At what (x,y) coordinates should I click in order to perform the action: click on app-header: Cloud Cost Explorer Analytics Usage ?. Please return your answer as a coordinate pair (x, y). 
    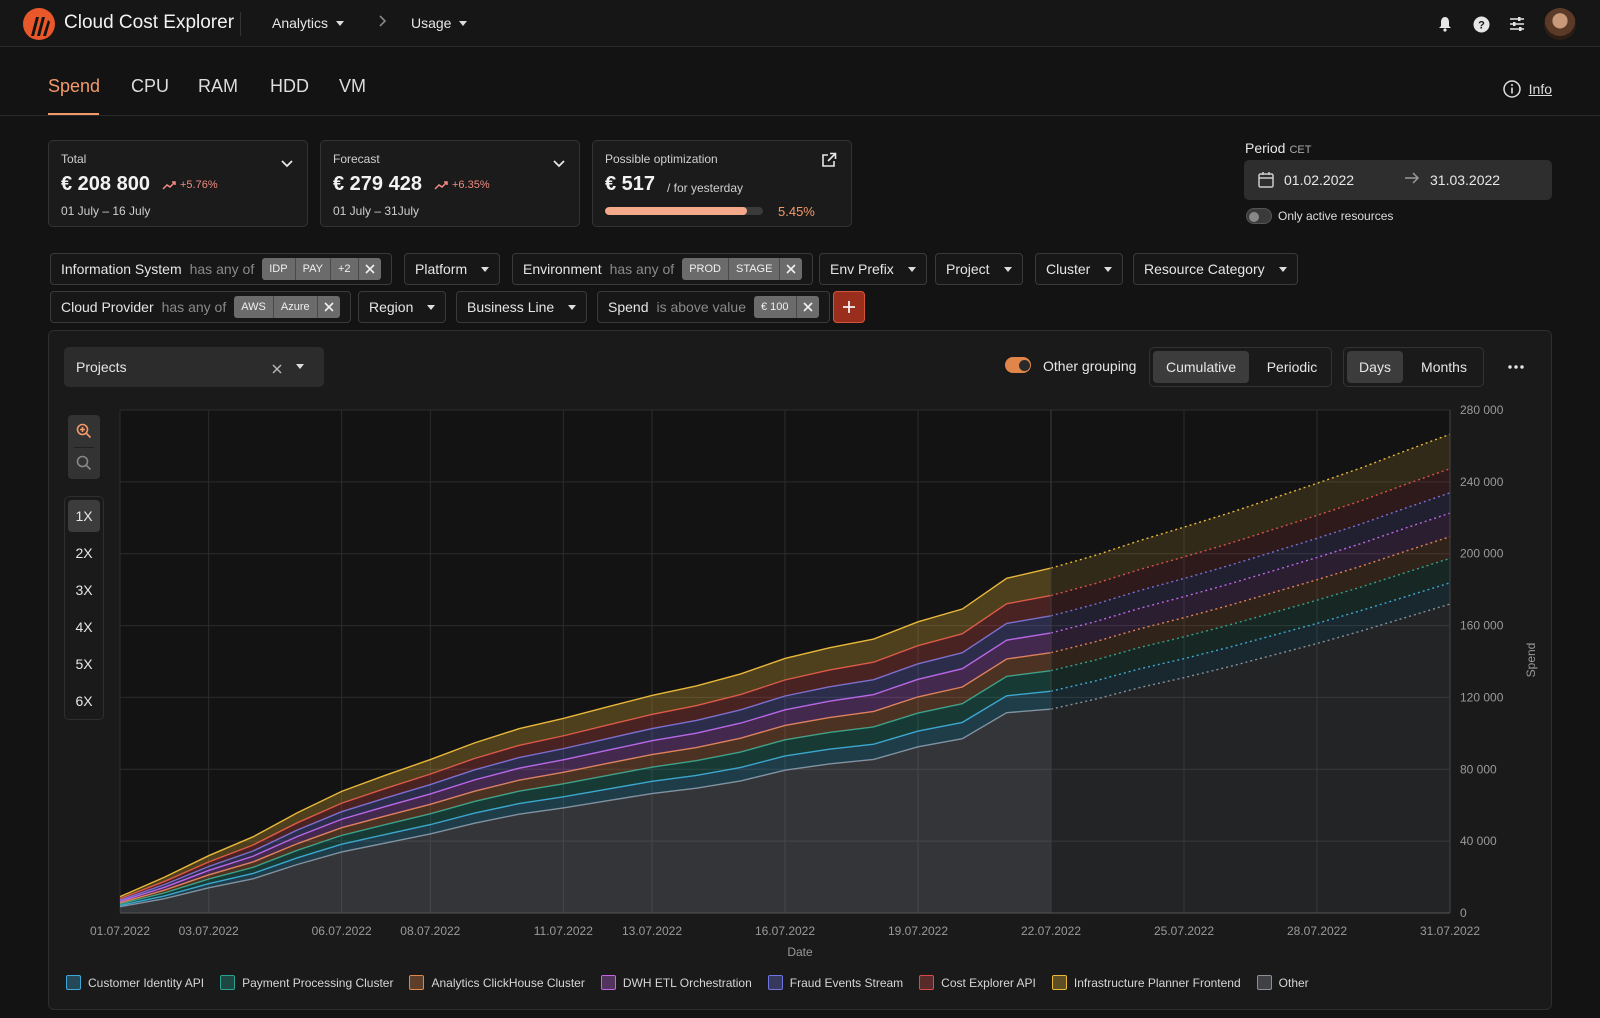
    Looking at the image, I should click on (800, 23).